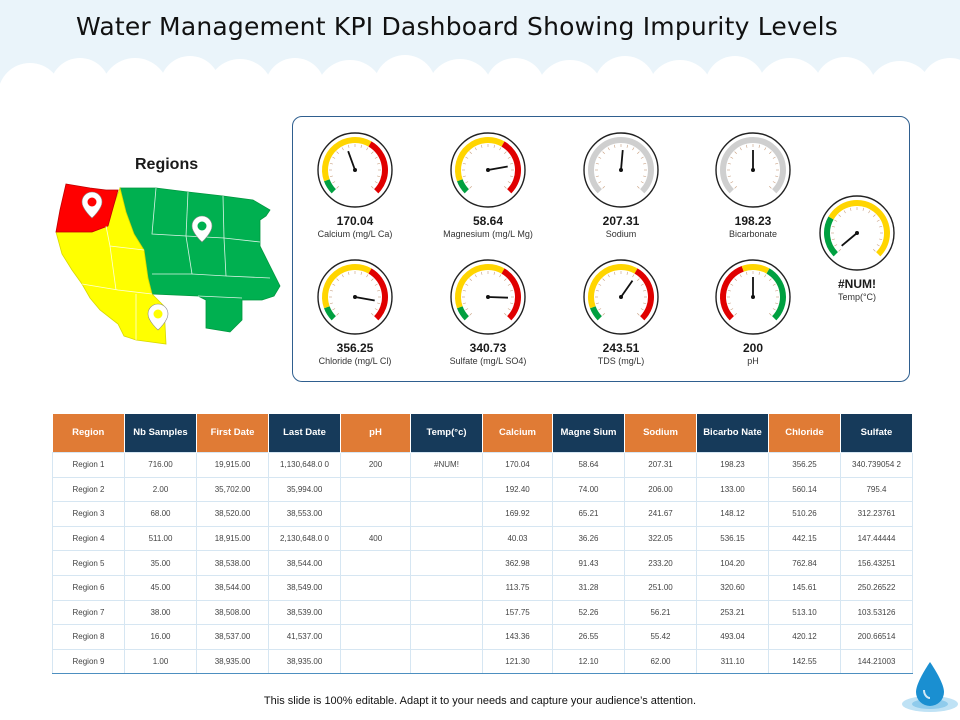 The height and width of the screenshot is (720, 960). What do you see at coordinates (804, 433) in the screenshot?
I see `column-header: Chloride` at bounding box center [804, 433].